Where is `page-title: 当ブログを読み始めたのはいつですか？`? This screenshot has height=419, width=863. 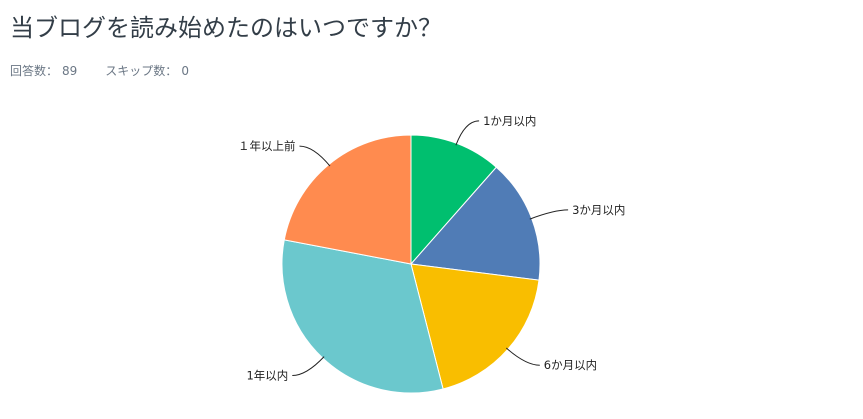
page-title: 当ブログを読み始めたのはいつですか？ is located at coordinates (226, 28).